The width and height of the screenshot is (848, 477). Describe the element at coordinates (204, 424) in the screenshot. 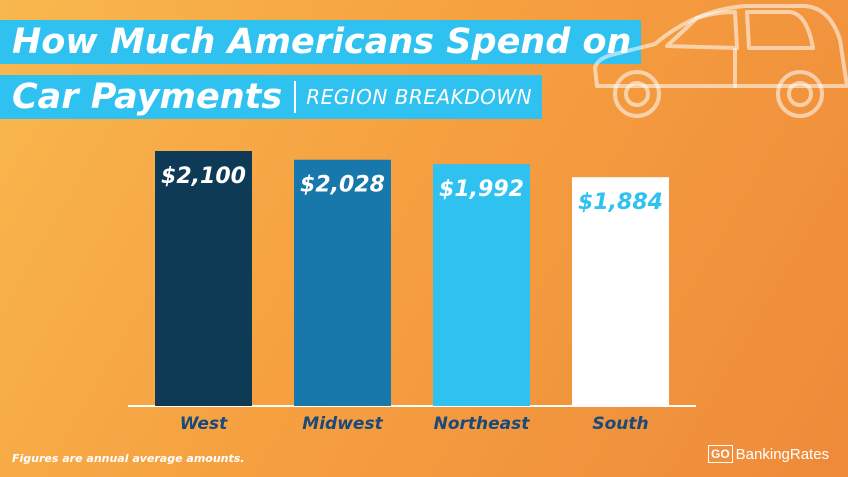

I see `category-label-west: West` at that location.